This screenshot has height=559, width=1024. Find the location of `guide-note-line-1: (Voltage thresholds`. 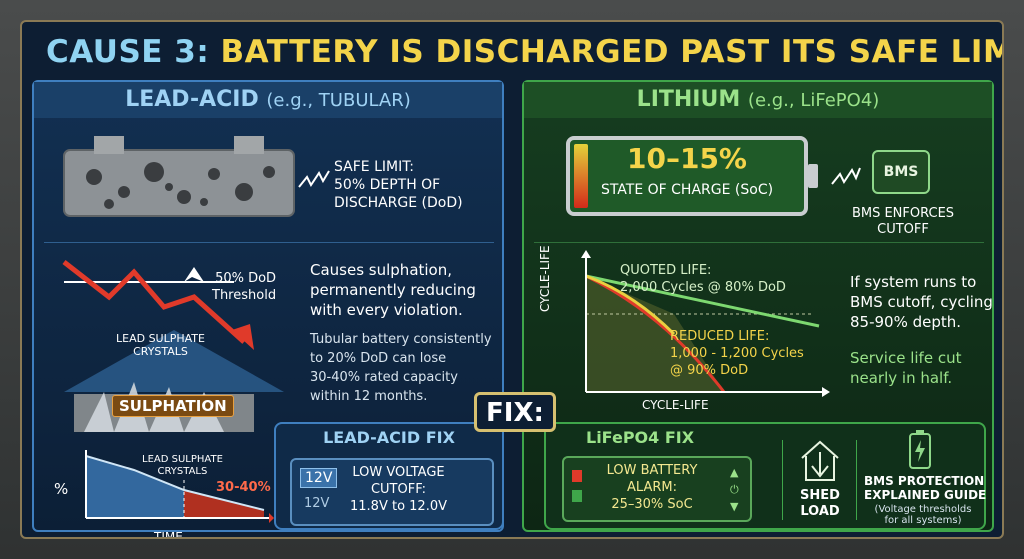

guide-note-line-1: (Voltage thresholds is located at coordinates (923, 509).